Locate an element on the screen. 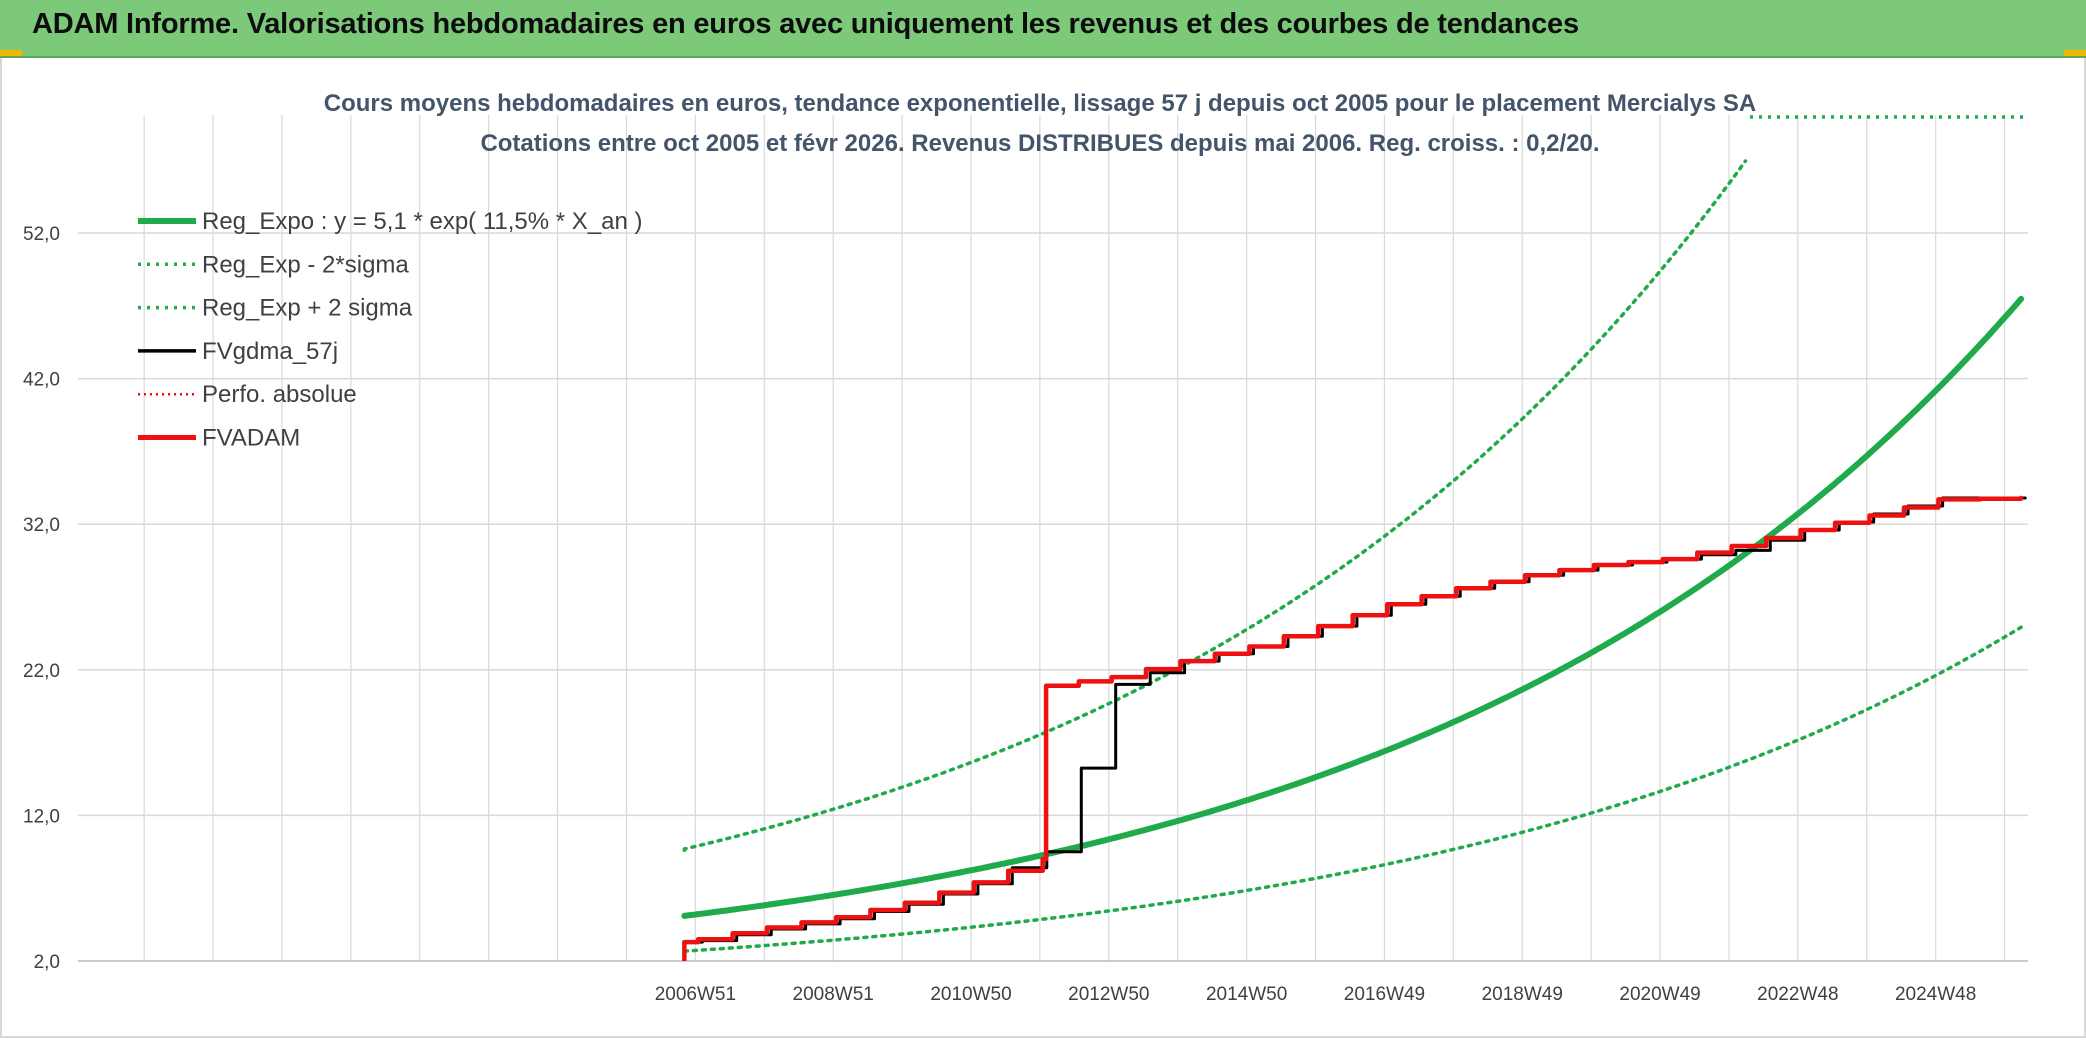 This screenshot has width=2086, height=1043. x-tick-label: 2014W50 is located at coordinates (1246, 994).